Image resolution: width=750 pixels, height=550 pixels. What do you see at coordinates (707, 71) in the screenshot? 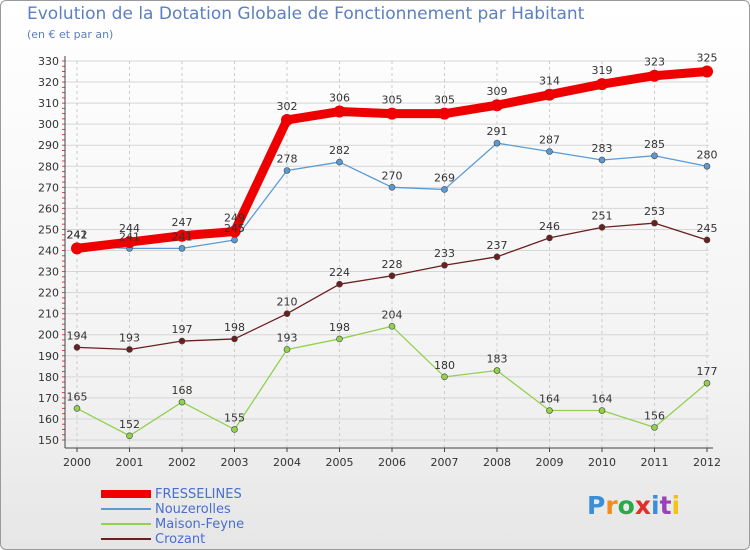
I see `series-0-point-2012` at bounding box center [707, 71].